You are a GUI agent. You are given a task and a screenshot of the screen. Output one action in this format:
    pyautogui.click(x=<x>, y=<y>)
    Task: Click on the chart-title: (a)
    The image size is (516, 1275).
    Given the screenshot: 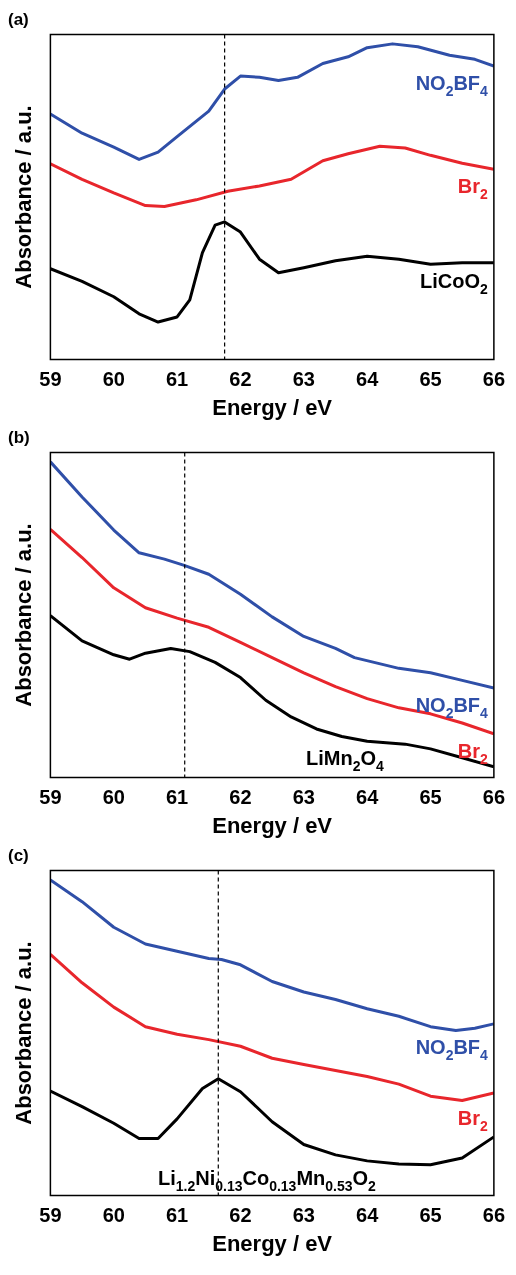 What is the action you would take?
    pyautogui.click(x=18, y=19)
    